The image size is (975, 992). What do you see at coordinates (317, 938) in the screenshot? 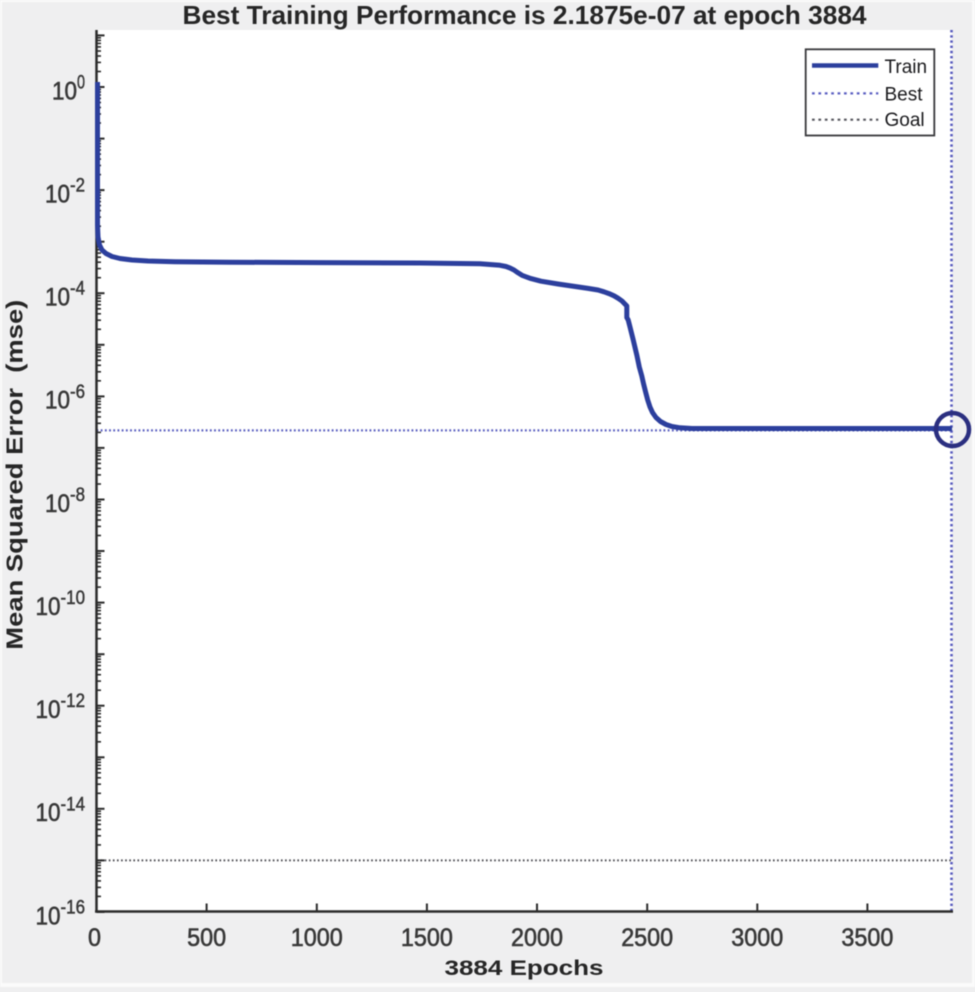
I see `svg-text: 1000` at bounding box center [317, 938].